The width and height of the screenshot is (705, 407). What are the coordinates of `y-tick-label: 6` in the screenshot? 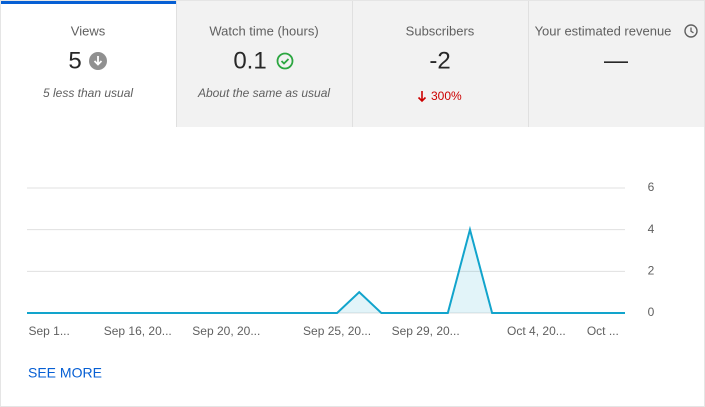 It's located at (651, 187).